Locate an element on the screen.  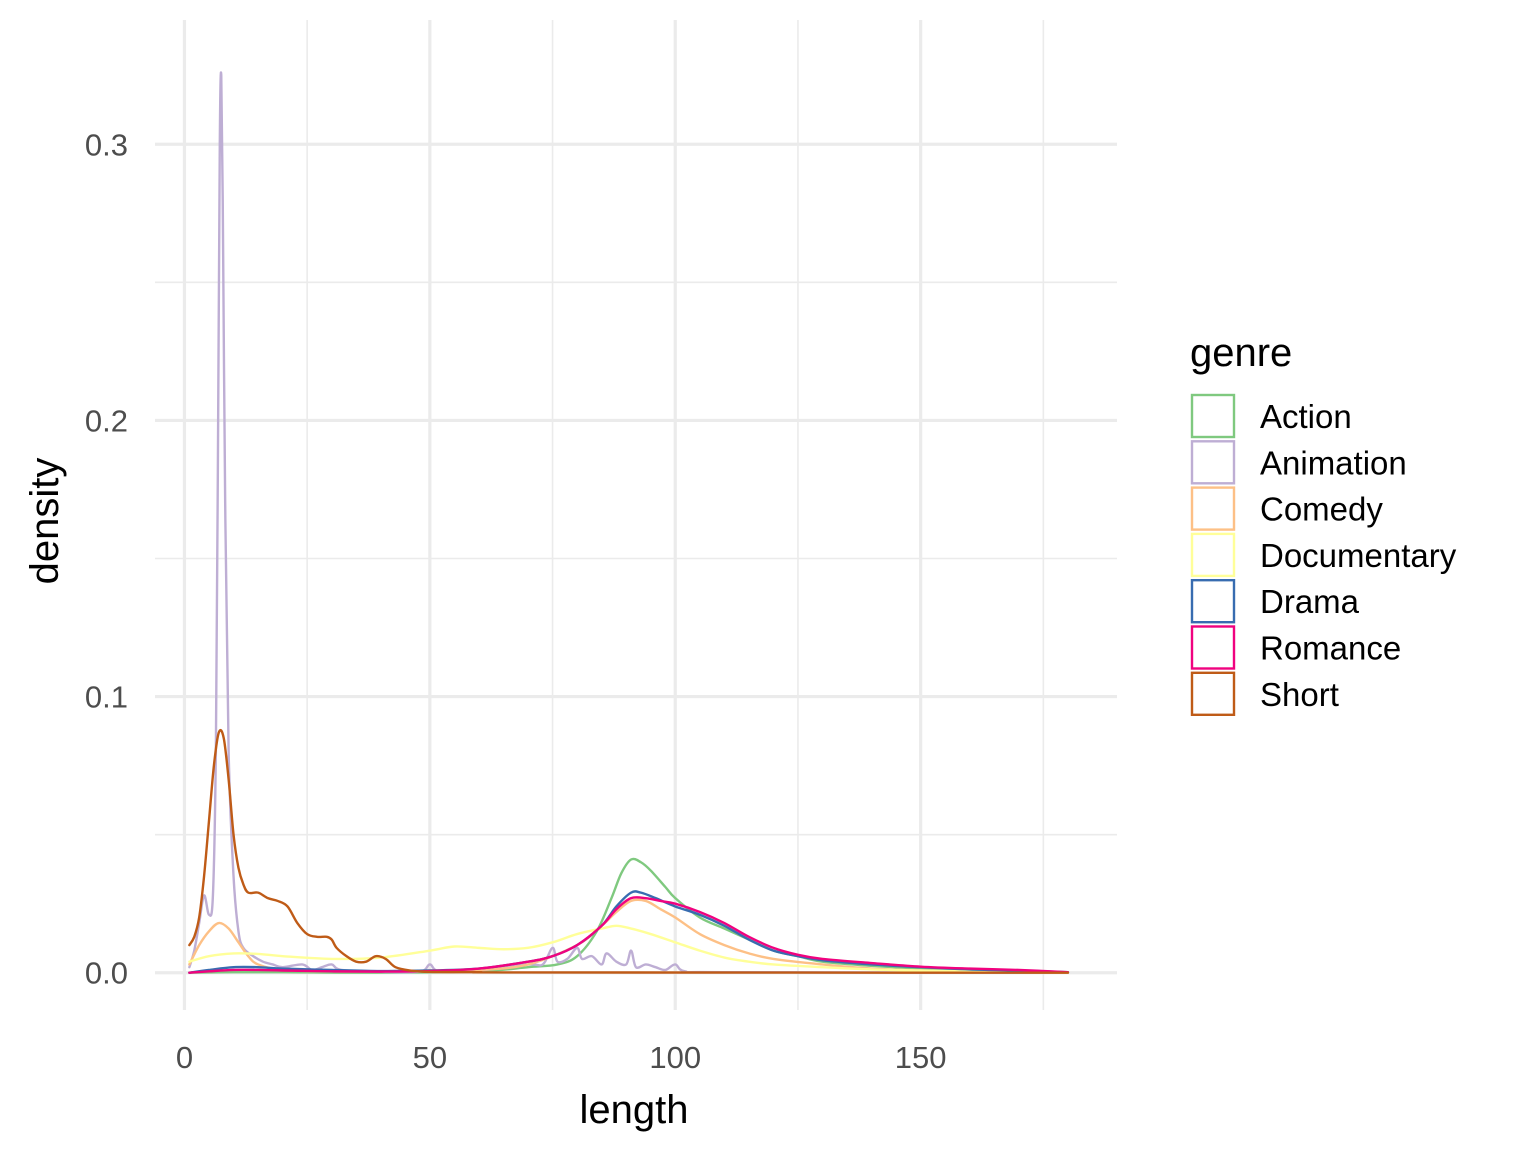
x-tick-label: 0 is located at coordinates (184, 1057).